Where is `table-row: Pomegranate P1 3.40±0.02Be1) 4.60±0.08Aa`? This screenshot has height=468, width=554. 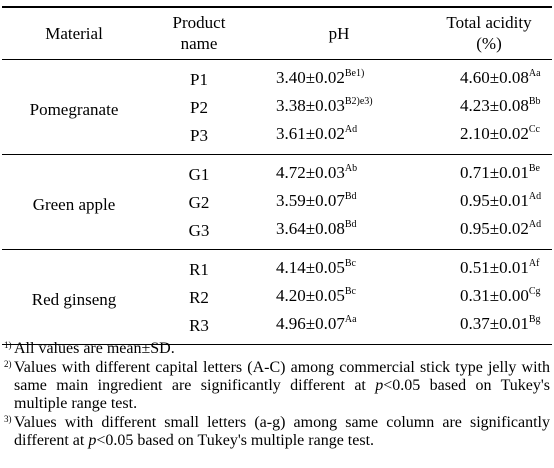
table-row: Pomegranate P1 3.40±0.02Be1) 4.60±0.08Aa is located at coordinates (277, 89).